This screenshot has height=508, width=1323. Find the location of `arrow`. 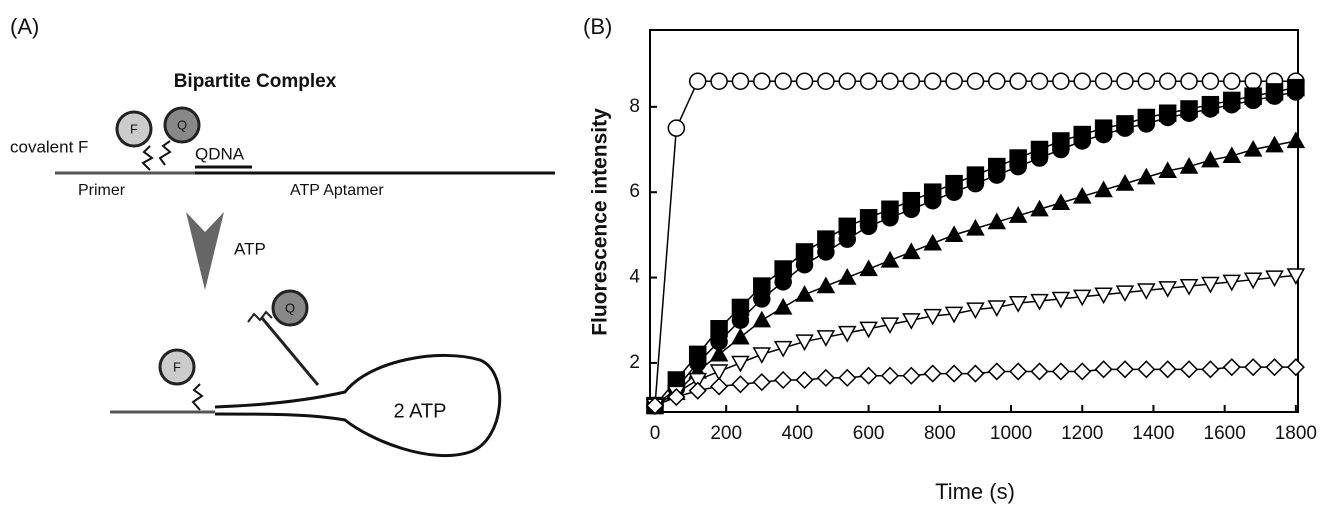

arrow is located at coordinates (205, 251).